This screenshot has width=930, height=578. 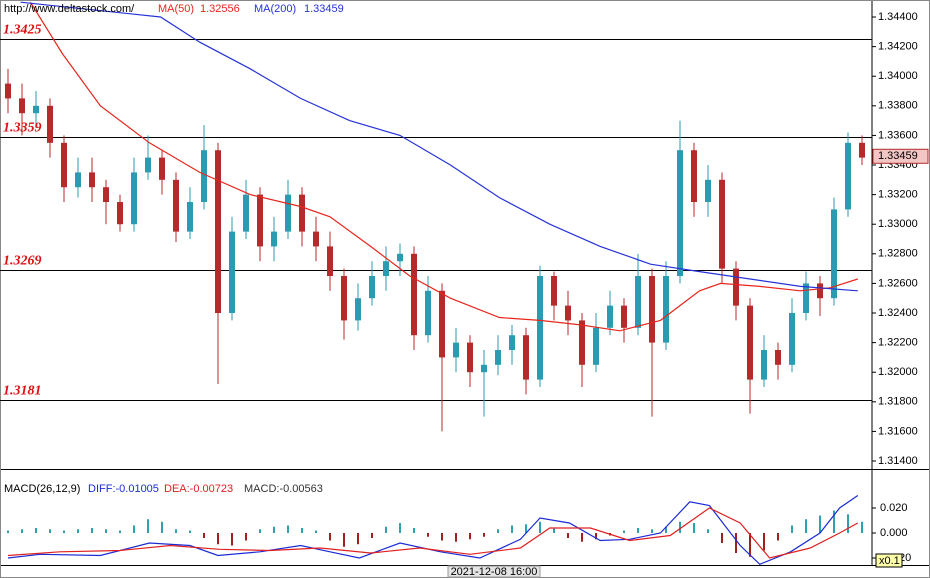 I want to click on legend-ma50-value: 1.32556, so click(x=220, y=9).